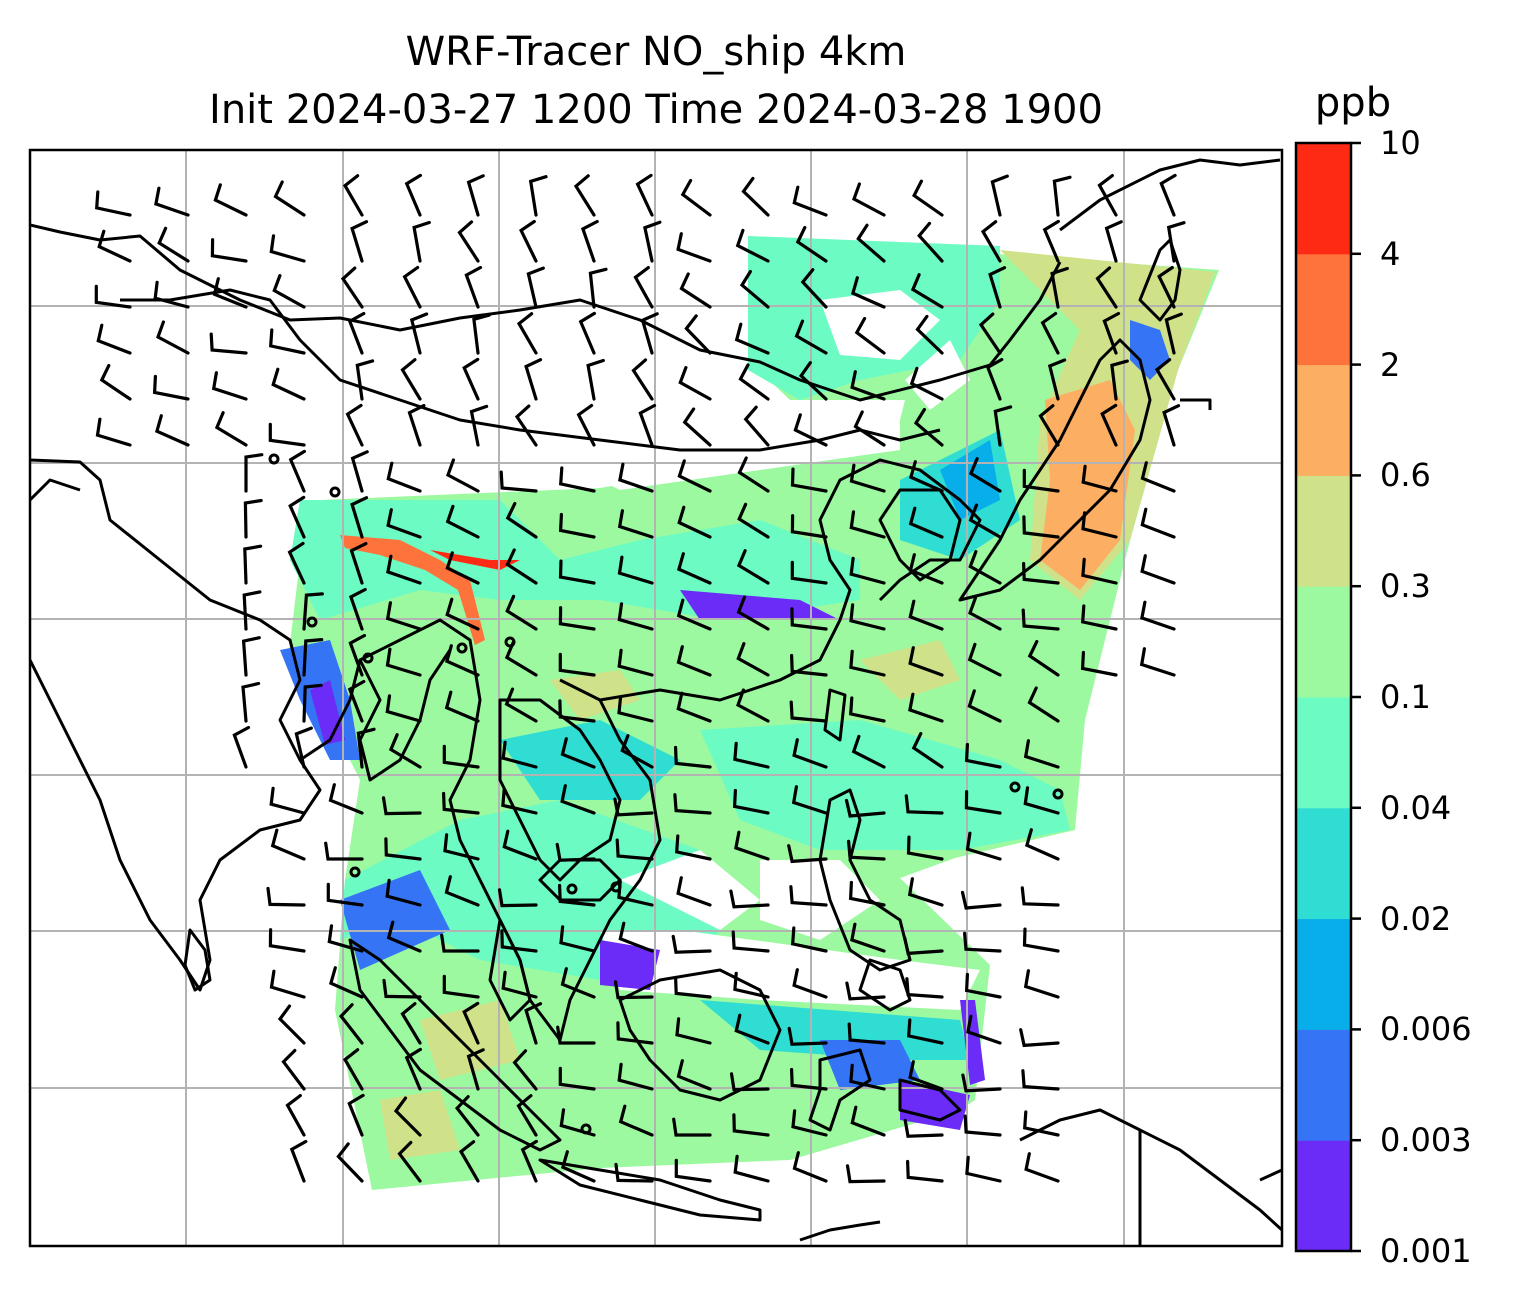 This screenshot has height=1306, width=1528. I want to click on colorbar-tick-label: 0.003, so click(1426, 1140).